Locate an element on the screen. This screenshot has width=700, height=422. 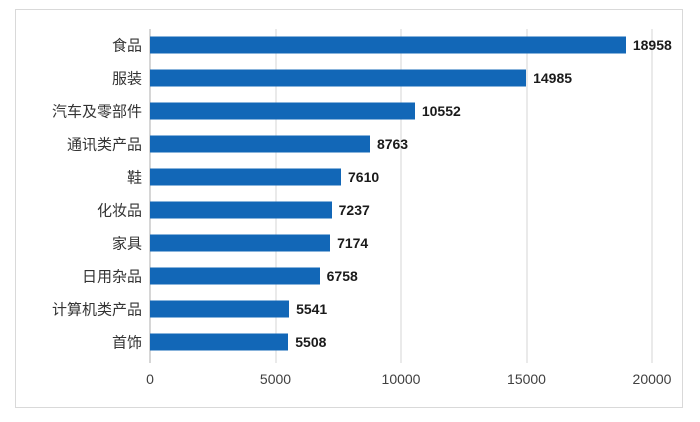
x-tick-label: 0 is located at coordinates (150, 379).